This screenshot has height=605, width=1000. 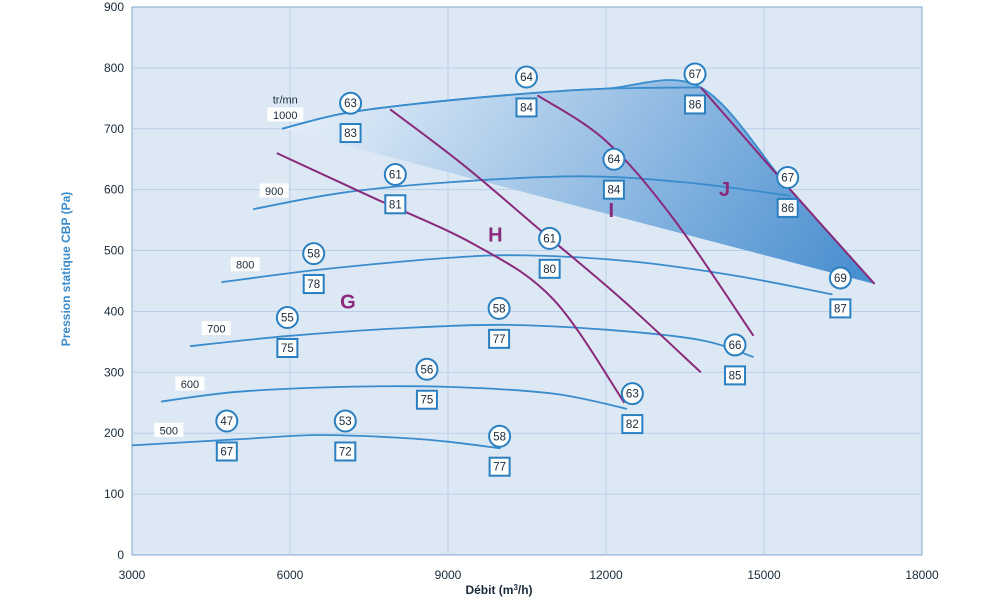 I want to click on x-tick-label: 3000, so click(x=132, y=575).